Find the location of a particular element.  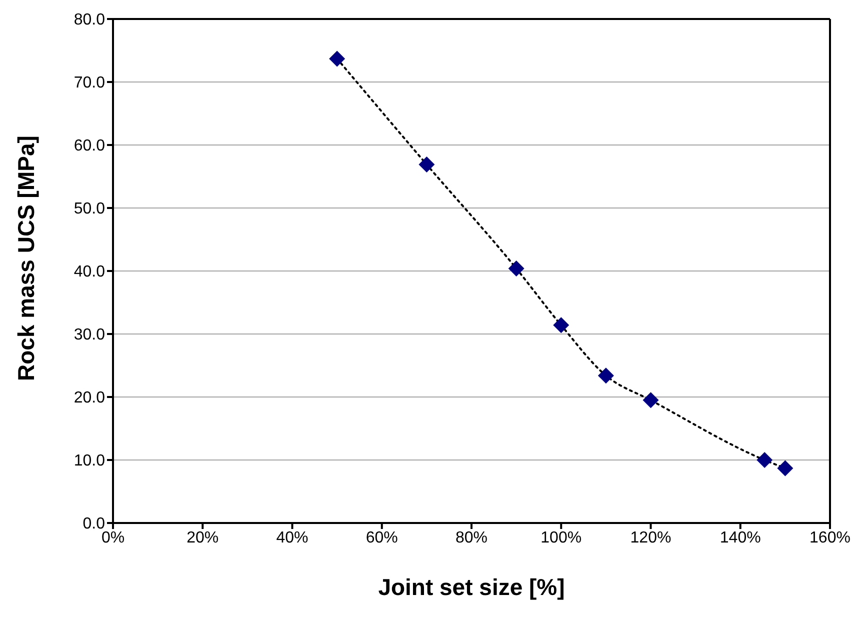

y-tick-label: 50.0 is located at coordinates (90, 209).